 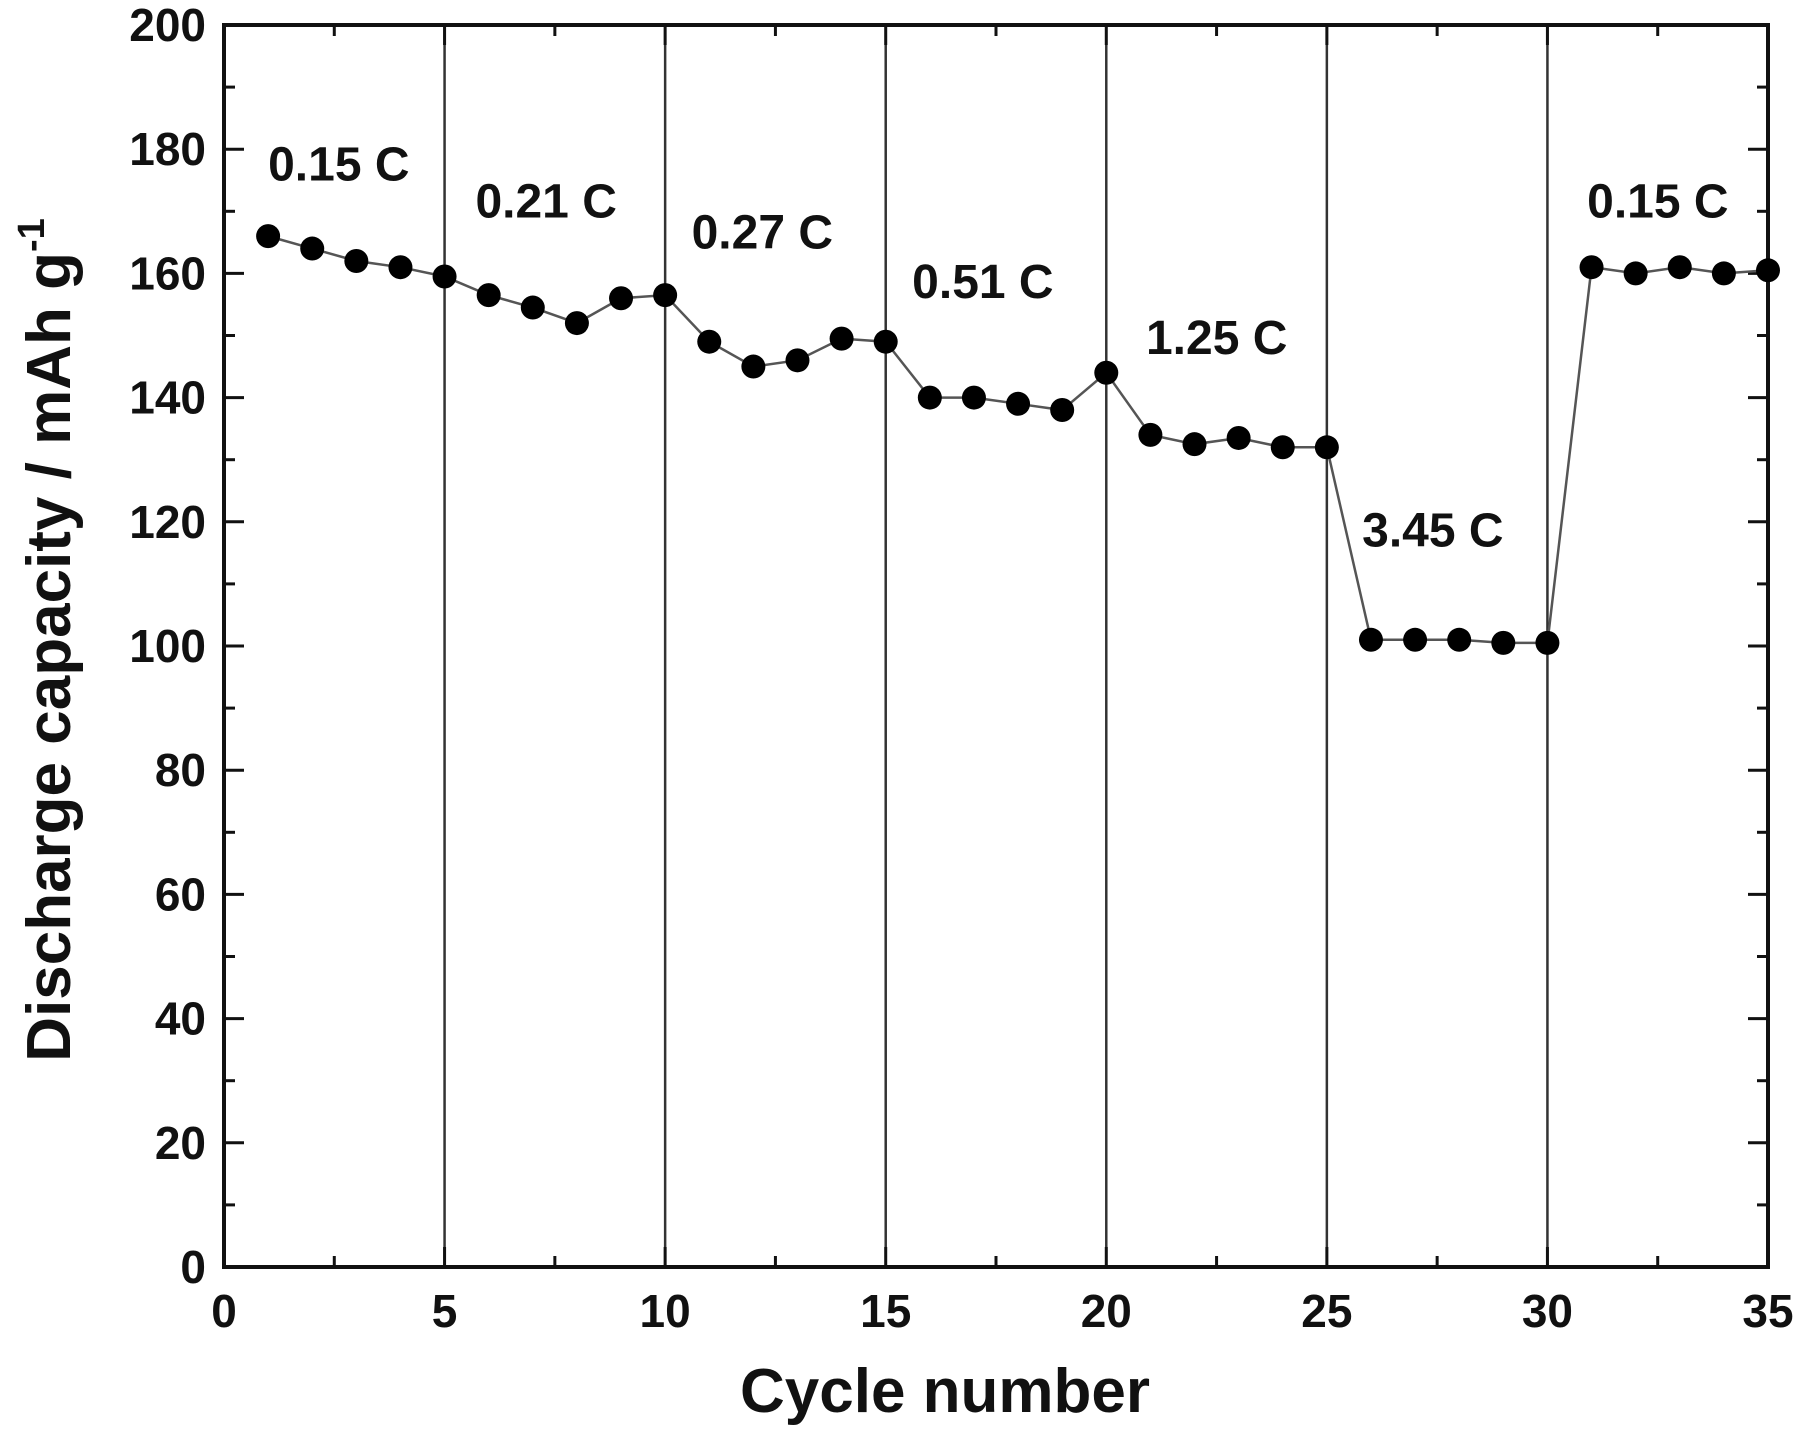 What do you see at coordinates (1767, 1311) in the screenshot?
I see `x-tick-label: 35` at bounding box center [1767, 1311].